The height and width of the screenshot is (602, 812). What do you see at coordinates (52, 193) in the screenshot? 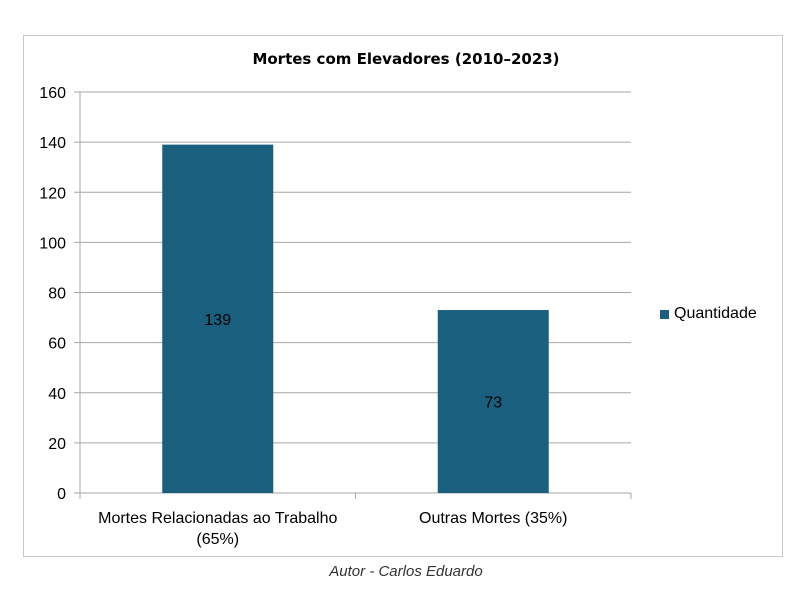
I see `y-tick-label: 120` at bounding box center [52, 193].